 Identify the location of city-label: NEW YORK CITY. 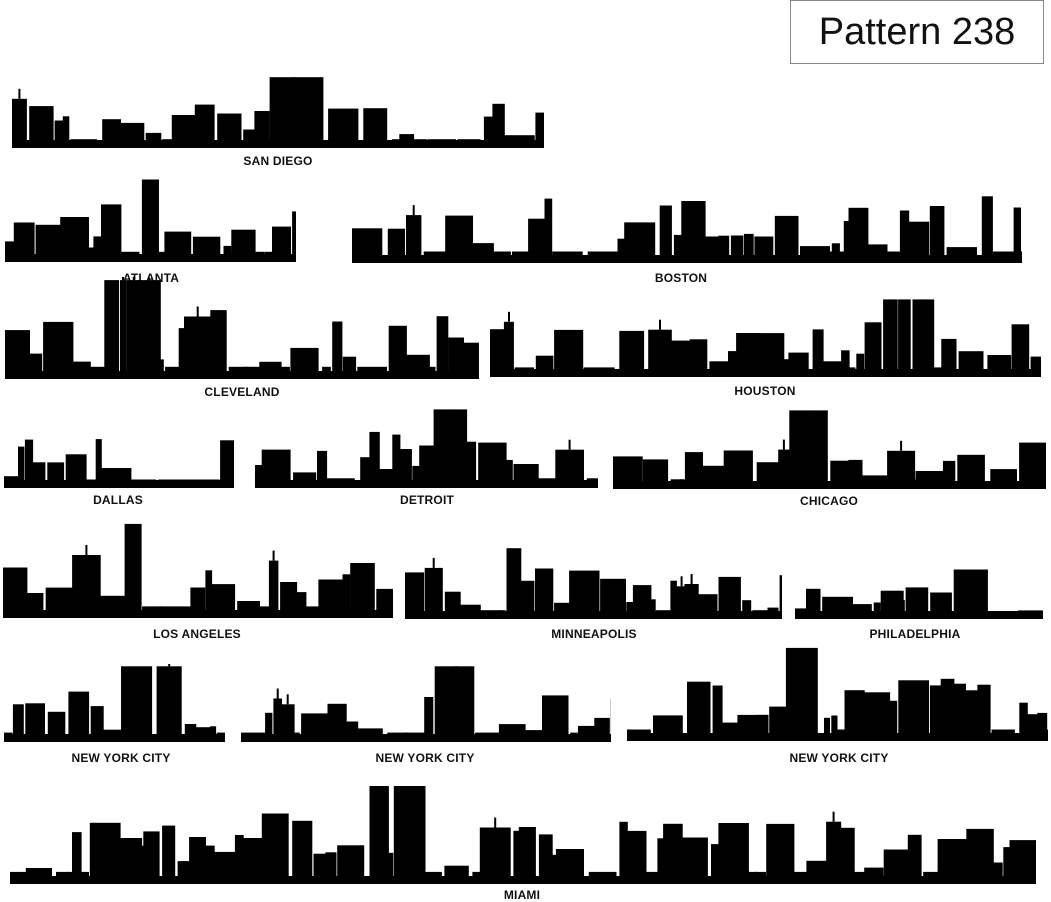
(120, 758).